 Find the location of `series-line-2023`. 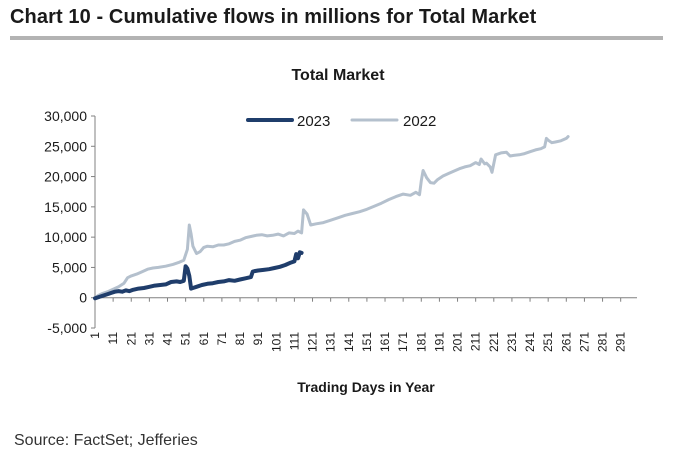

series-line-2023 is located at coordinates (198, 275).